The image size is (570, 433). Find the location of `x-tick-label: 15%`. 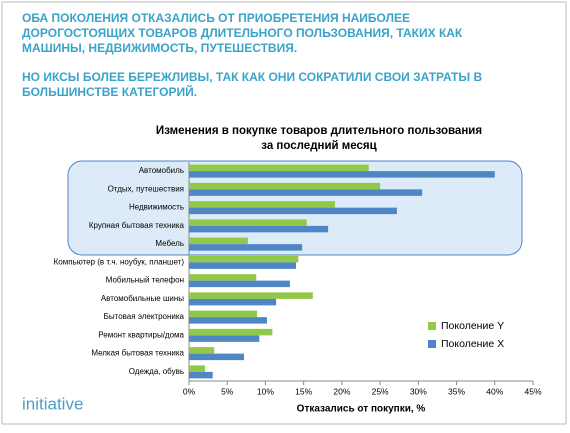

x-tick-label: 15% is located at coordinates (303, 391).